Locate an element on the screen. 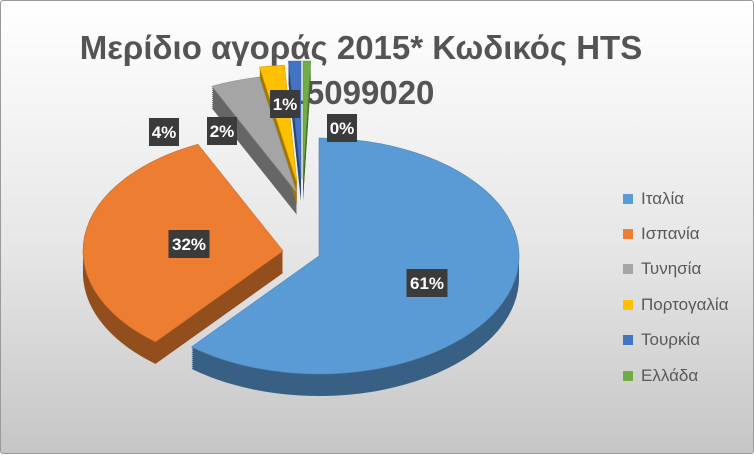  data-label-text: 1% is located at coordinates (285, 104).